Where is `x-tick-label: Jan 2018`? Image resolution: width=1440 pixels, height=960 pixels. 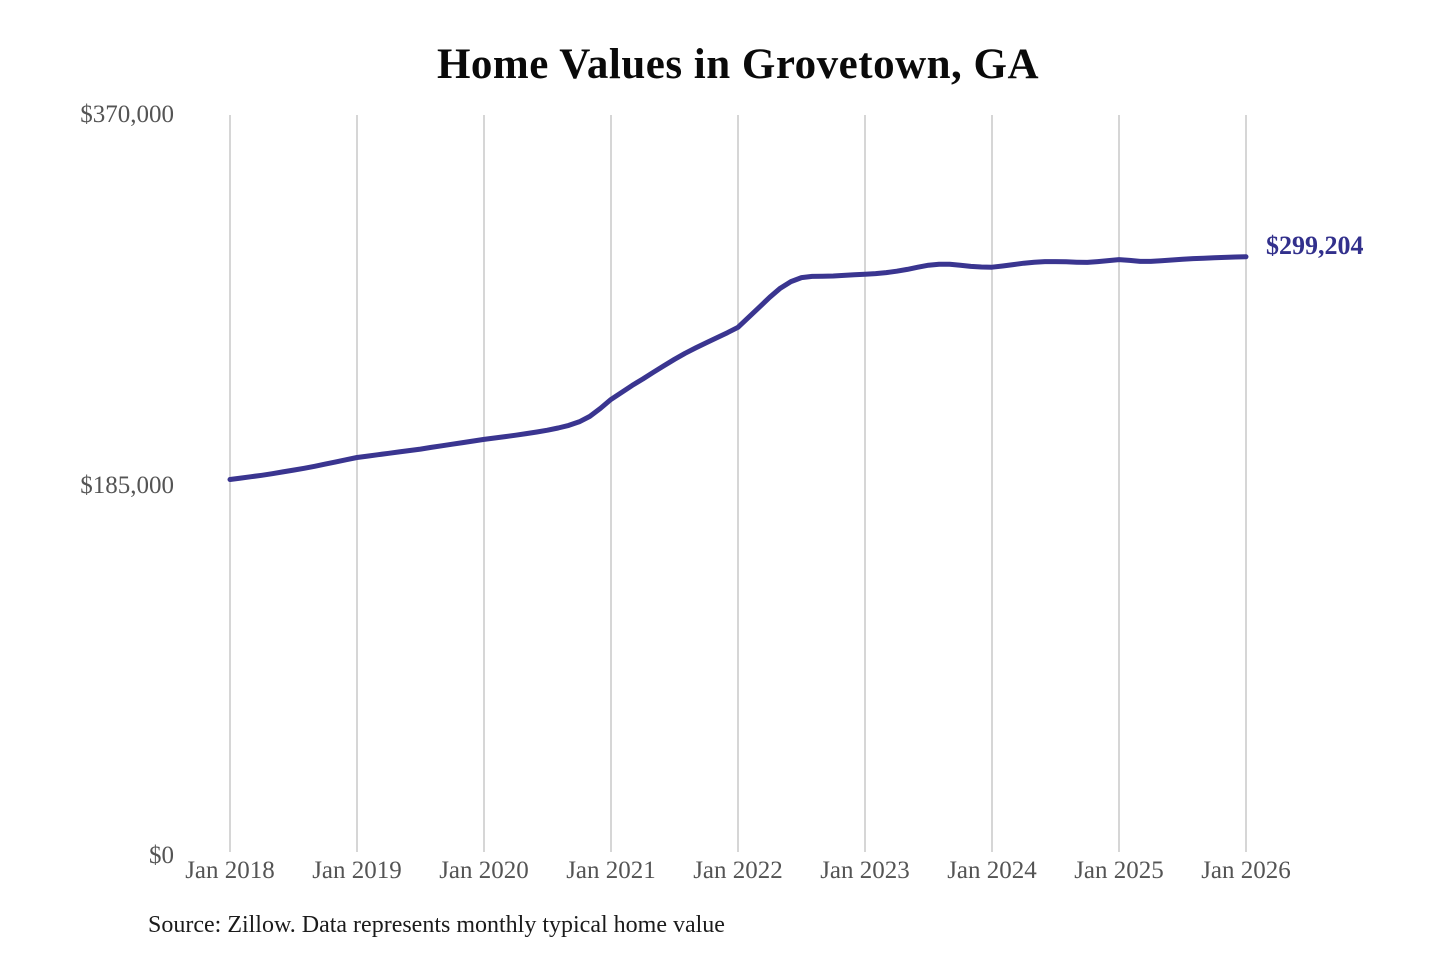 x-tick-label: Jan 2018 is located at coordinates (230, 870).